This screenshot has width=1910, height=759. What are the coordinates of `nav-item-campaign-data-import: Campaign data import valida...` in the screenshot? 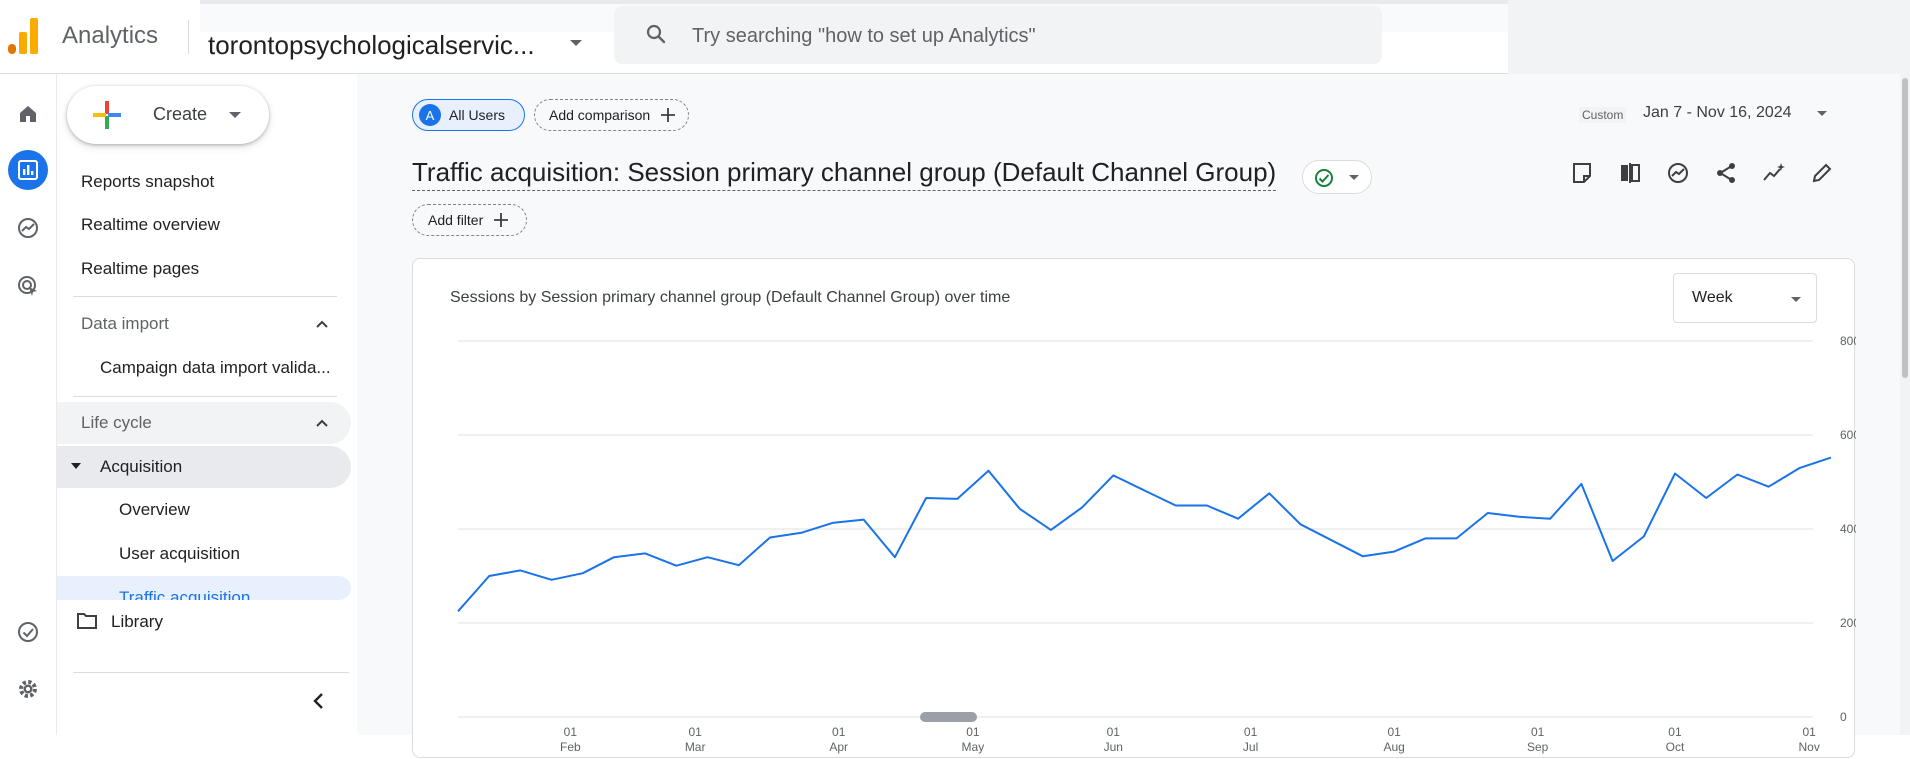 It's located at (215, 367).